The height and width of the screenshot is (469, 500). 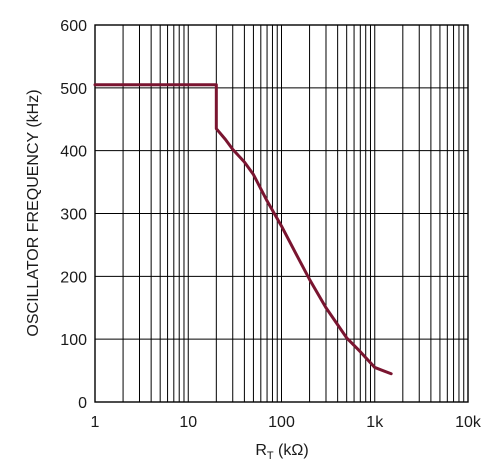 What do you see at coordinates (261, 450) in the screenshot?
I see `x-axis-label-main: R` at bounding box center [261, 450].